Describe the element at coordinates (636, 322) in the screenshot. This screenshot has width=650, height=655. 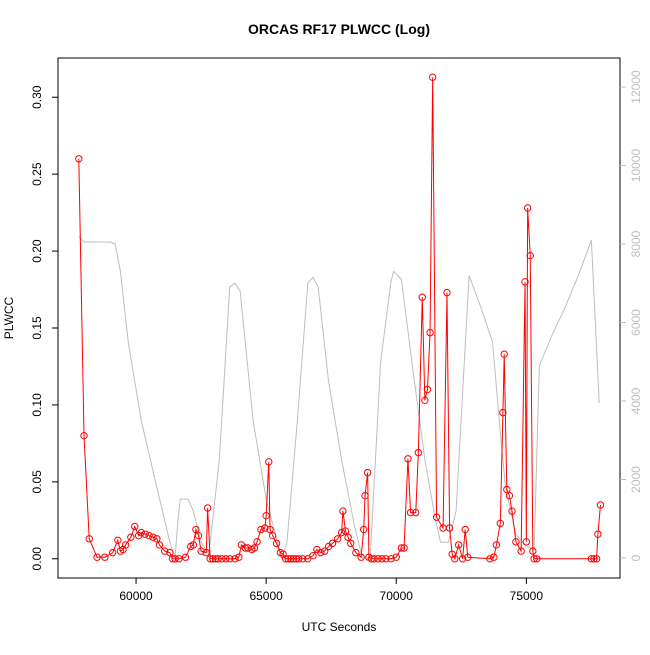
I see `y2-tick-label: 6000` at that location.